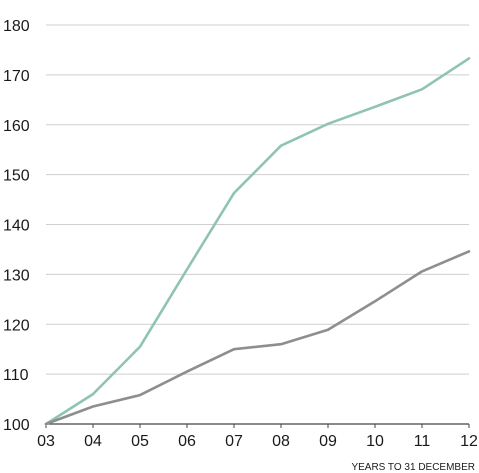  What do you see at coordinates (140, 441) in the screenshot?
I see `x-tick-label-05: 05` at bounding box center [140, 441].